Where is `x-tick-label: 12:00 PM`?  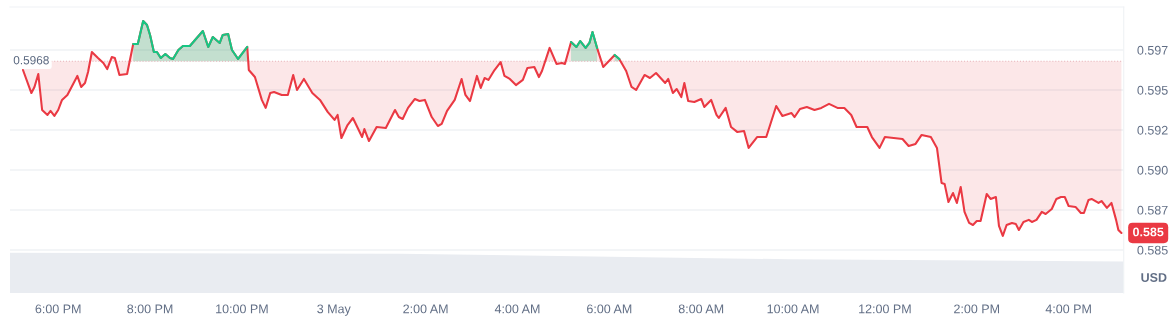 x-tick-label: 12:00 PM is located at coordinates (885, 309).